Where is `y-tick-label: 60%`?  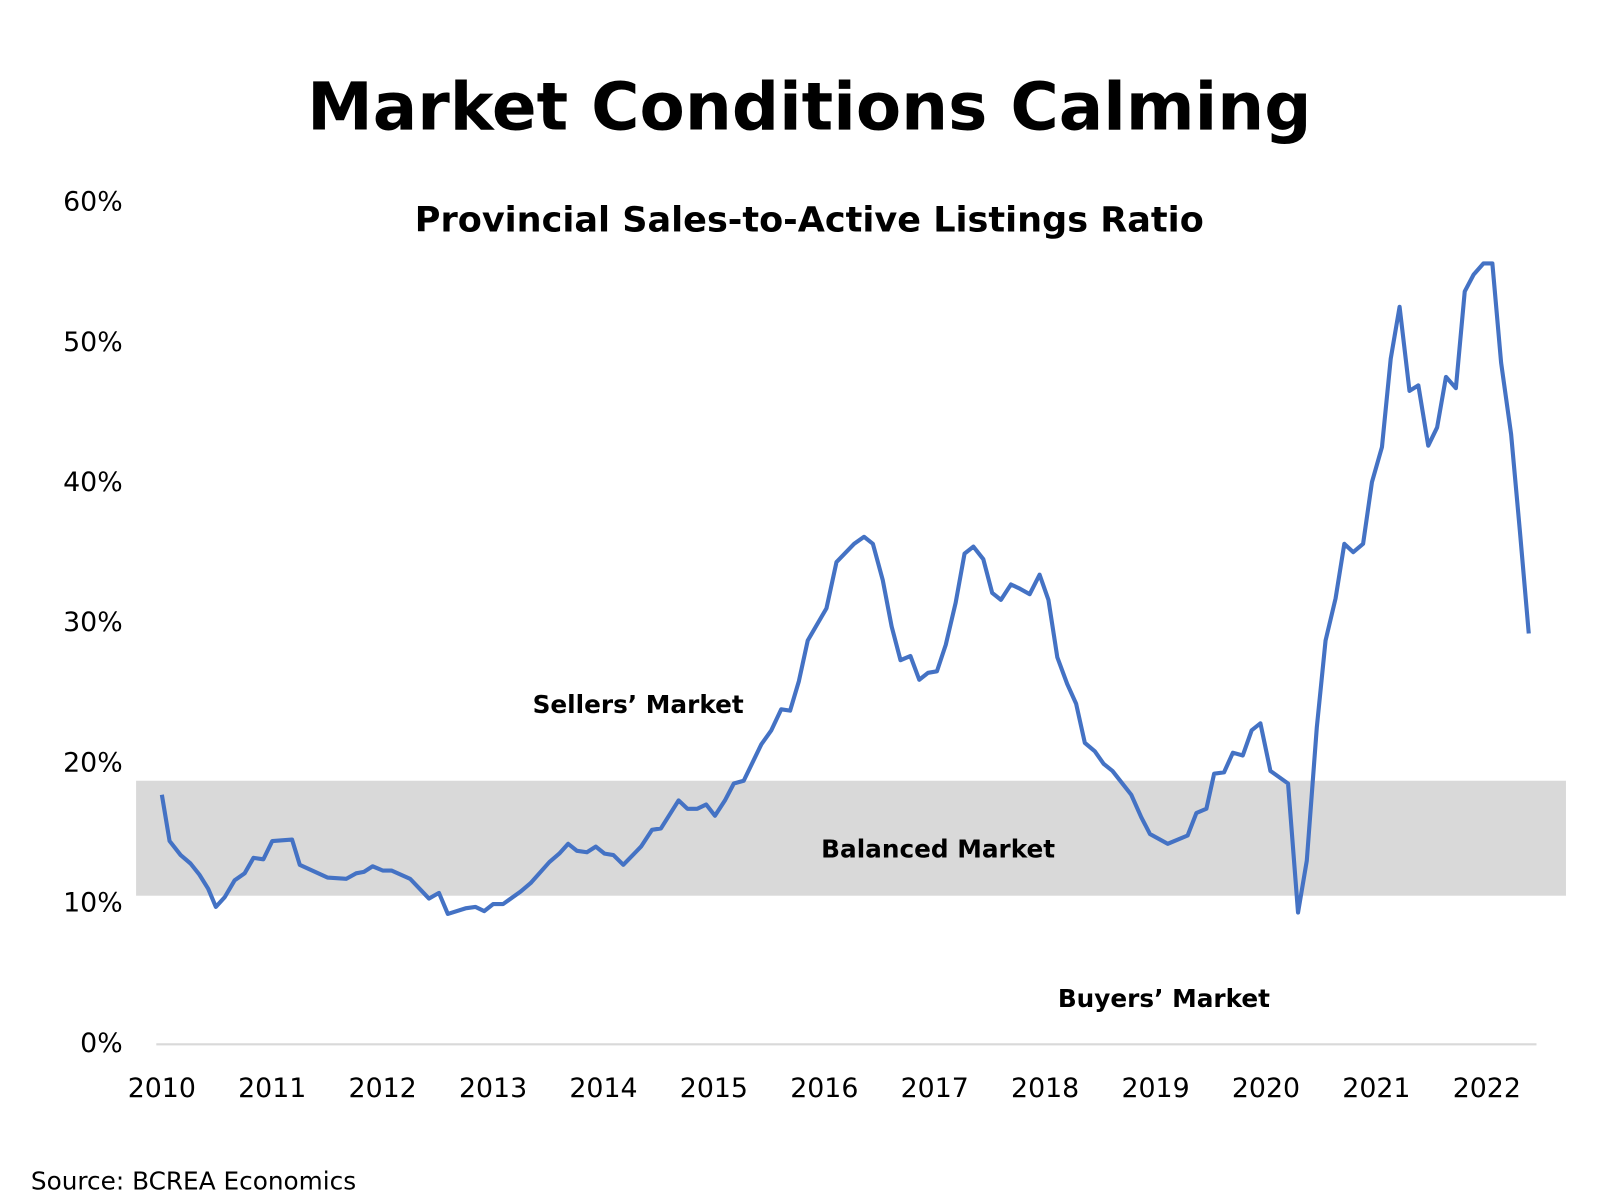
y-tick-label: 60% is located at coordinates (93, 202).